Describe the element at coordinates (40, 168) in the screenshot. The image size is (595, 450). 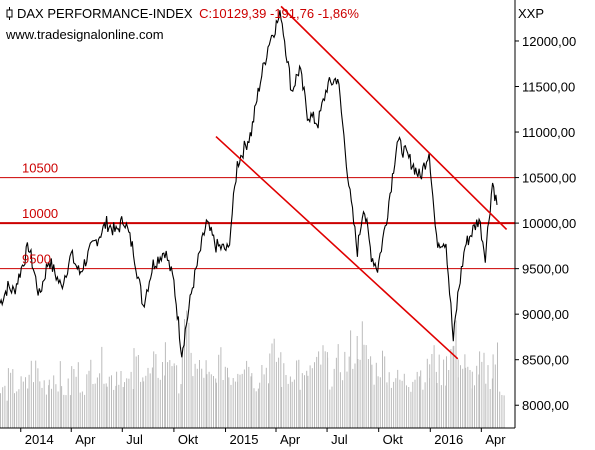
I see `reference-label-10500: 10500` at that location.